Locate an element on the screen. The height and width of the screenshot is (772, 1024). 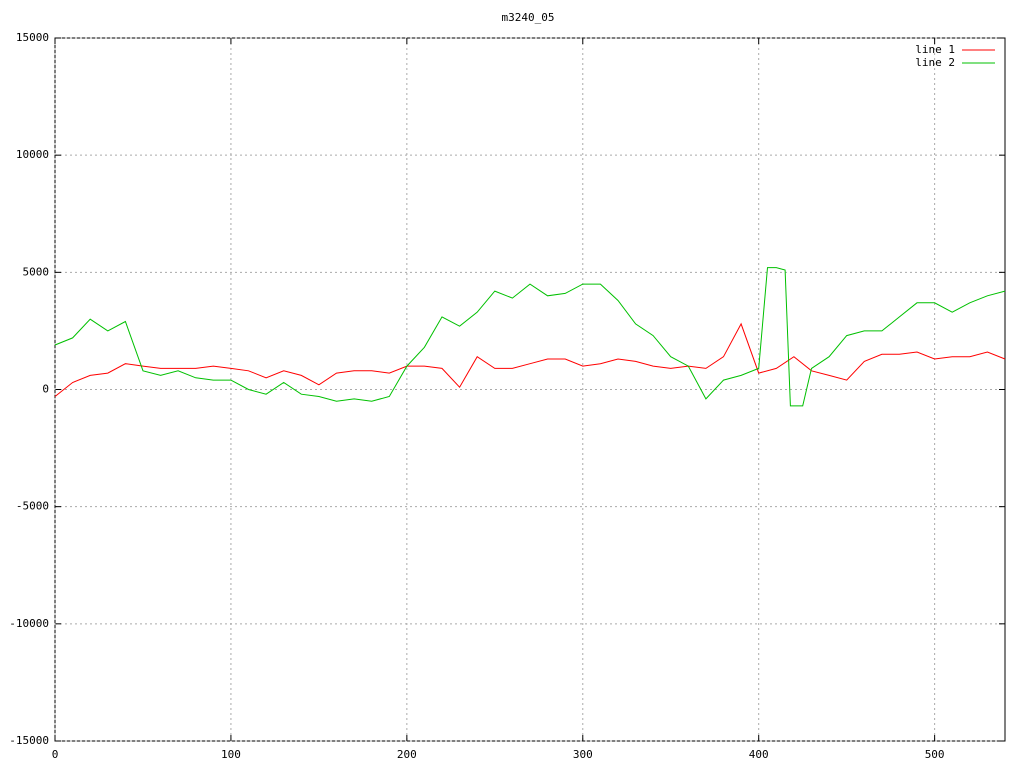
y-tick-label: 0 is located at coordinates (45, 389).